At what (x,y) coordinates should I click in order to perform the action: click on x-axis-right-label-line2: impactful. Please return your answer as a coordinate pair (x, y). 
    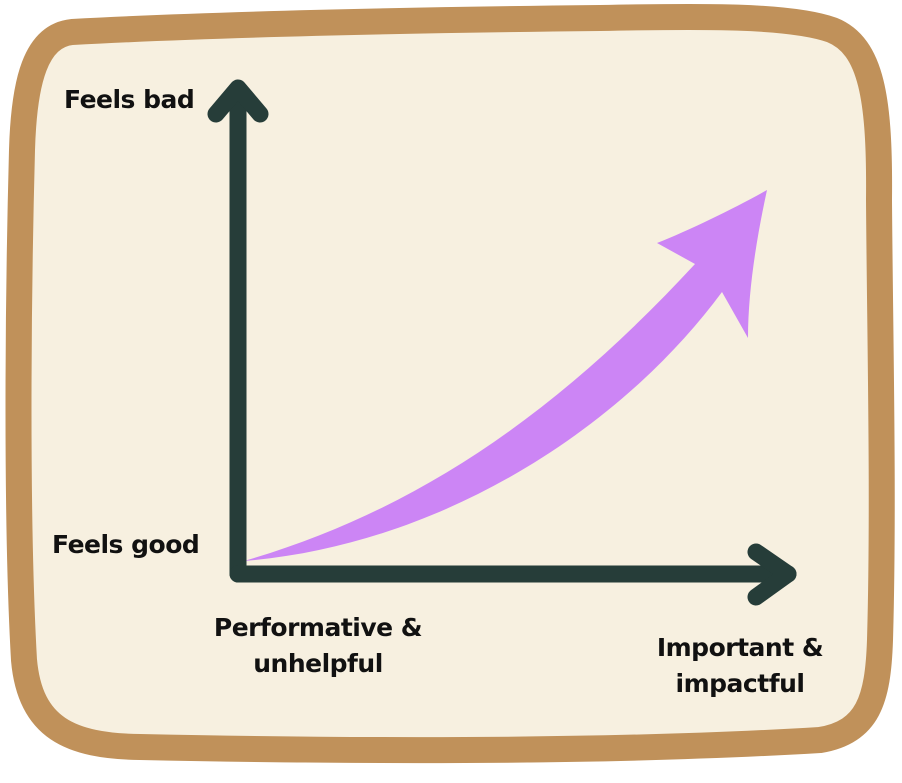
    Looking at the image, I should click on (740, 683).